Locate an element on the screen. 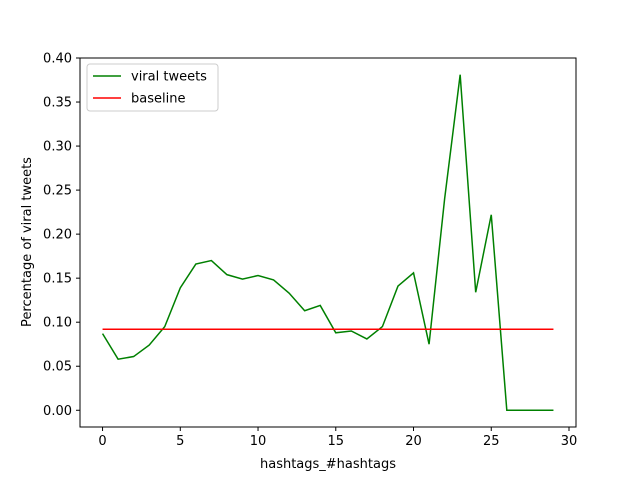 Image resolution: width=640 pixels, height=480 pixels. x-axis: 0 5 10 15 20 25 30 is located at coordinates (337, 438).